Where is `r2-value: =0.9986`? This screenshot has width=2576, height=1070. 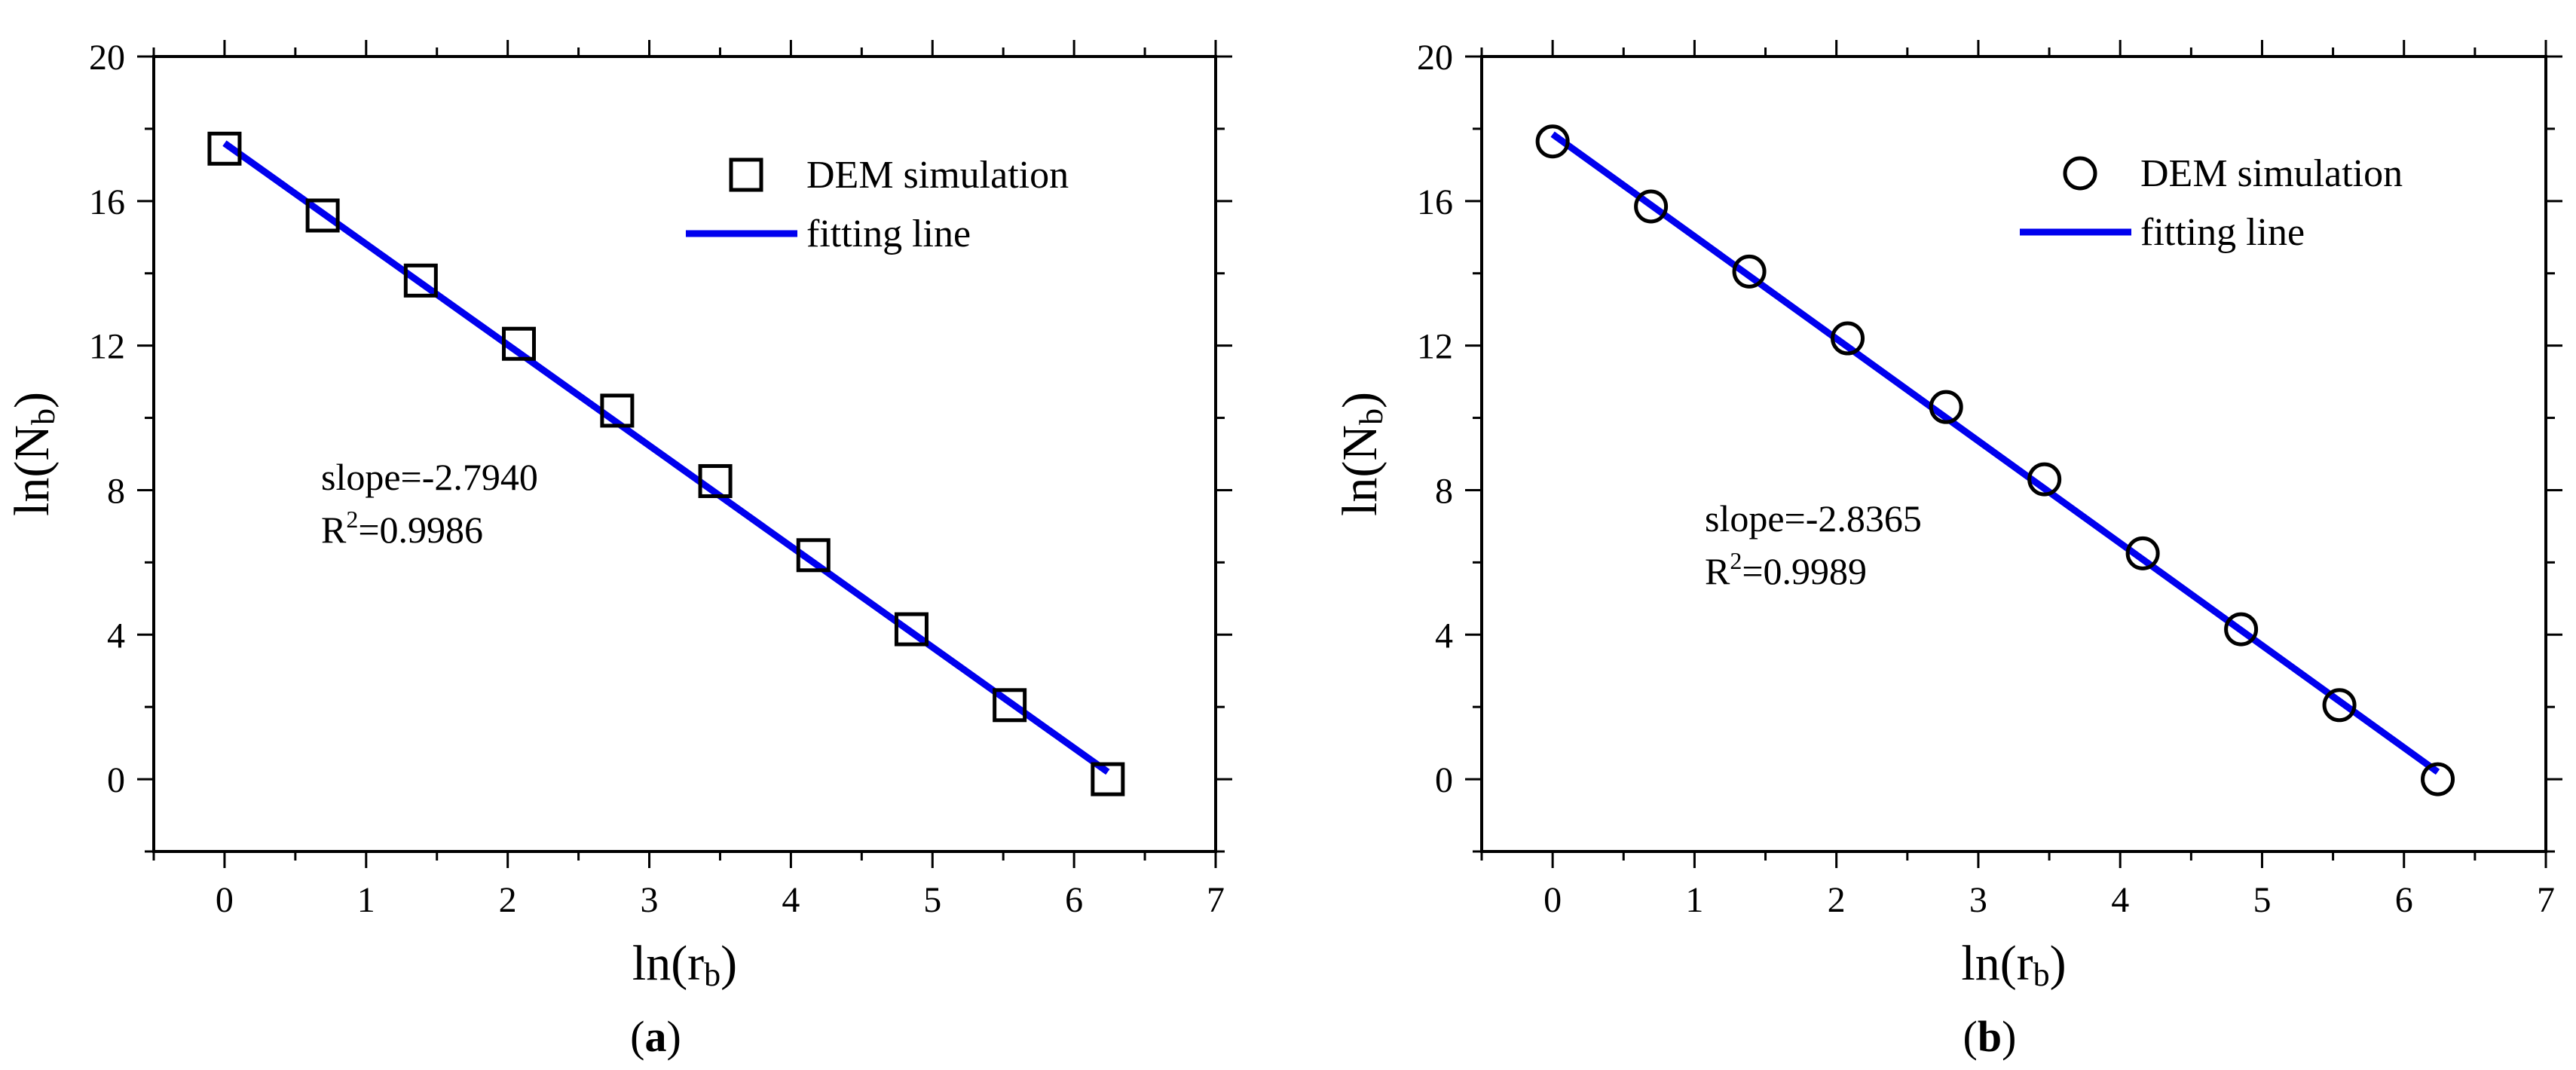 r2-value: =0.9986 is located at coordinates (420, 530).